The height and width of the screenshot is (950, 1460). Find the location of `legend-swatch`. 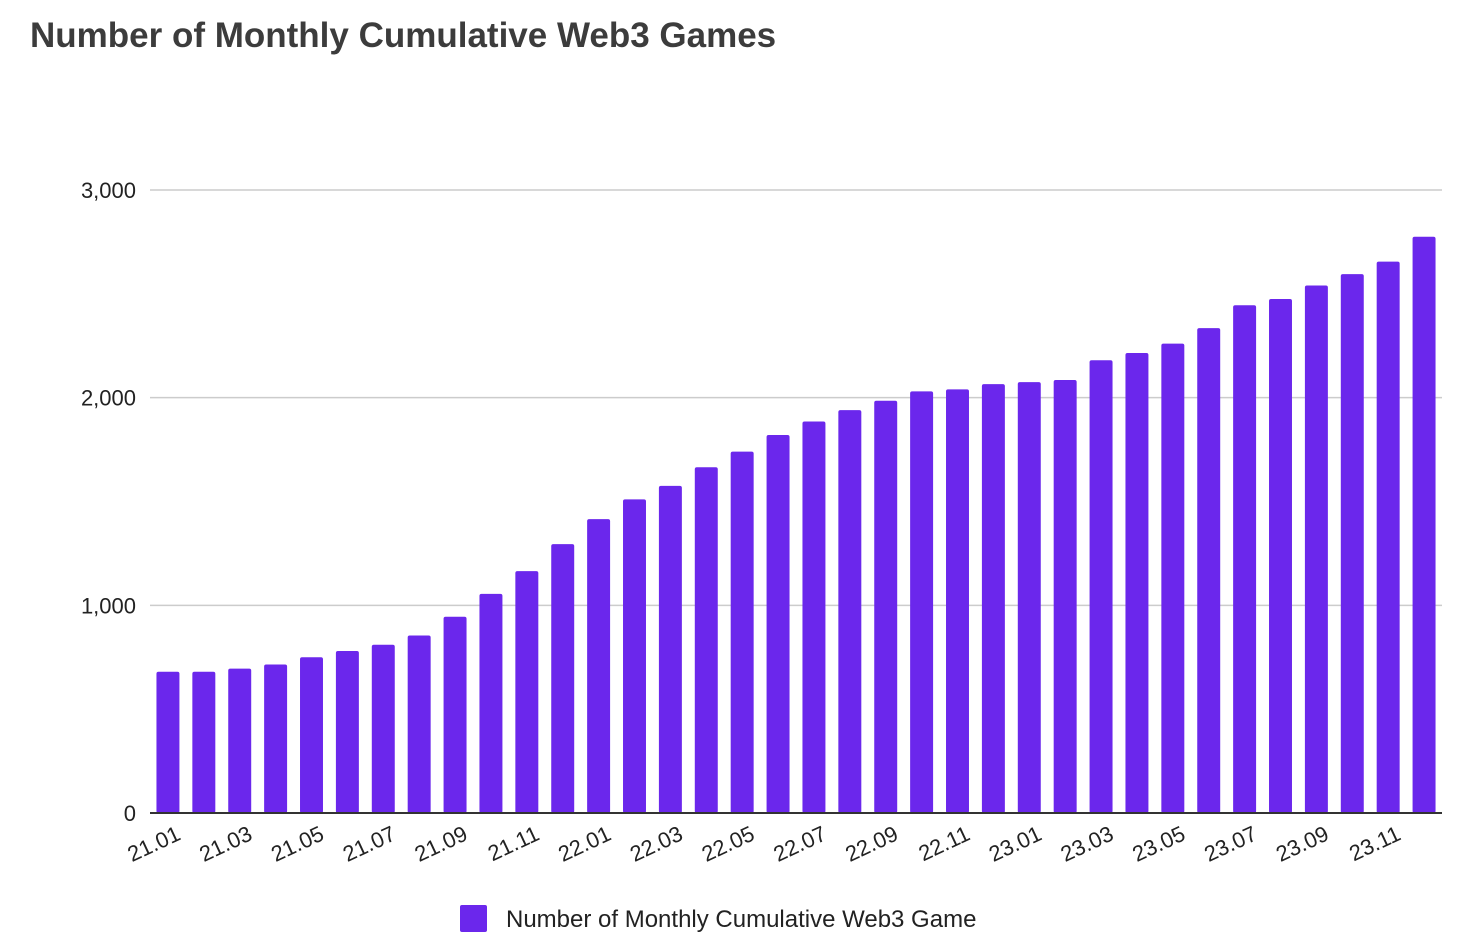

legend-swatch is located at coordinates (473, 918).